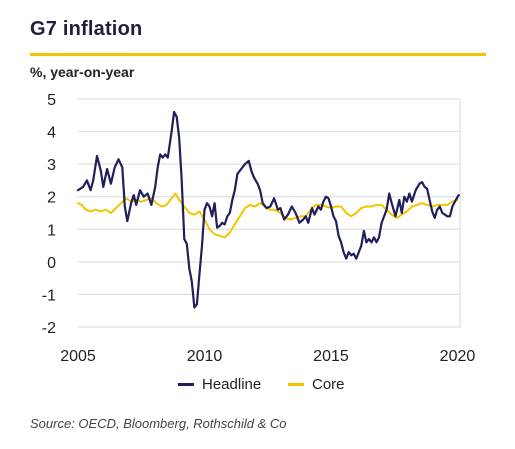 The image size is (515, 449). I want to click on y-tick-label: -1, so click(49, 295).